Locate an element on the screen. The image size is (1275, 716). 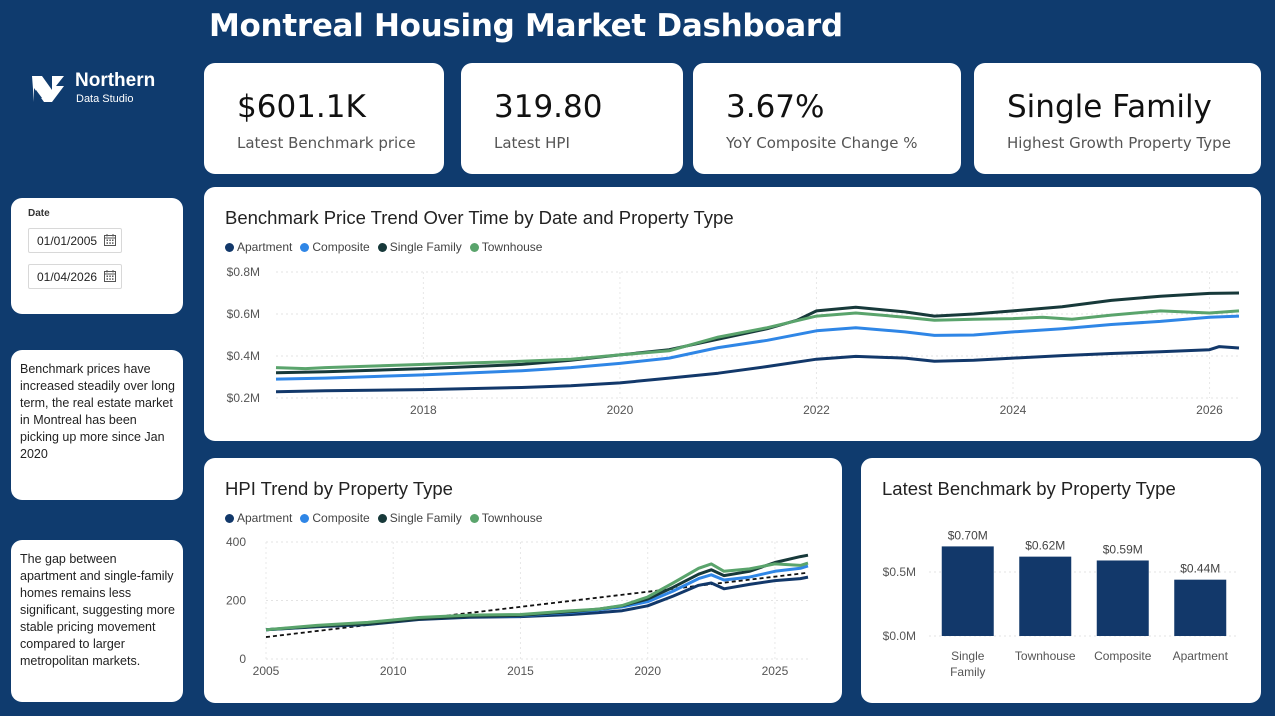
x-tick-label: 2018 is located at coordinates (423, 410).